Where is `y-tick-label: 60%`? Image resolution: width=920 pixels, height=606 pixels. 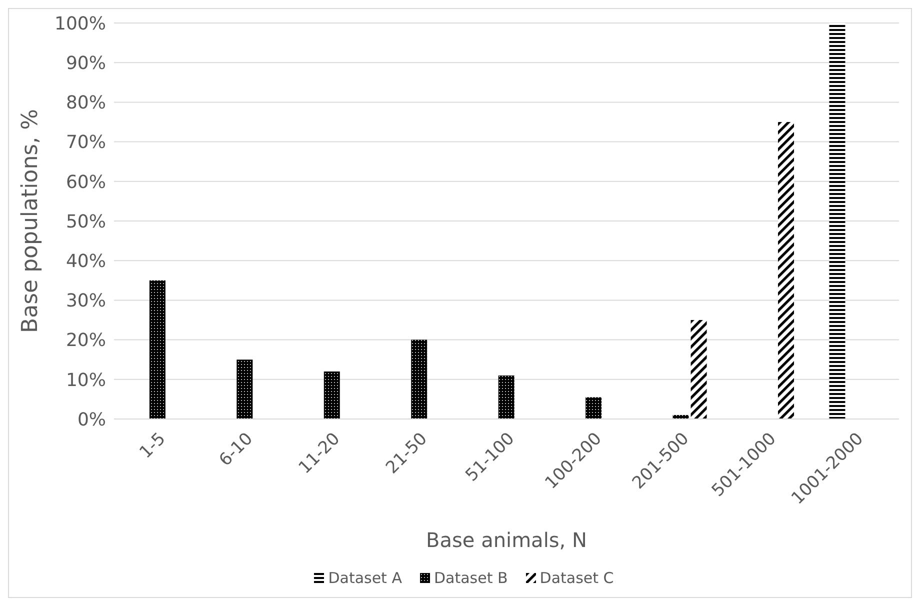 y-tick-label: 60% is located at coordinates (86, 182).